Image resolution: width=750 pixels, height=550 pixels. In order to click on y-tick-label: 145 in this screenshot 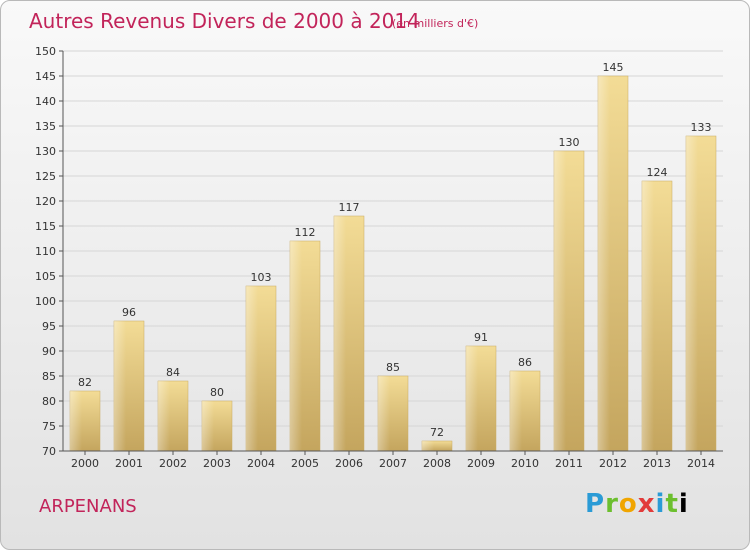, I will do `click(45, 76)`.